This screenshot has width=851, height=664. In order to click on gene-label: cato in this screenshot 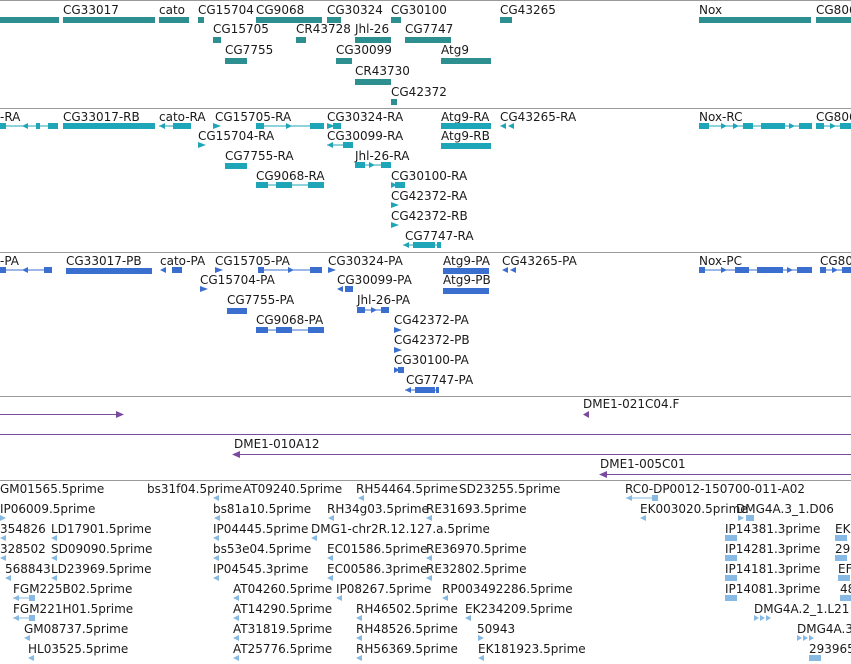, I will do `click(172, 10)`.